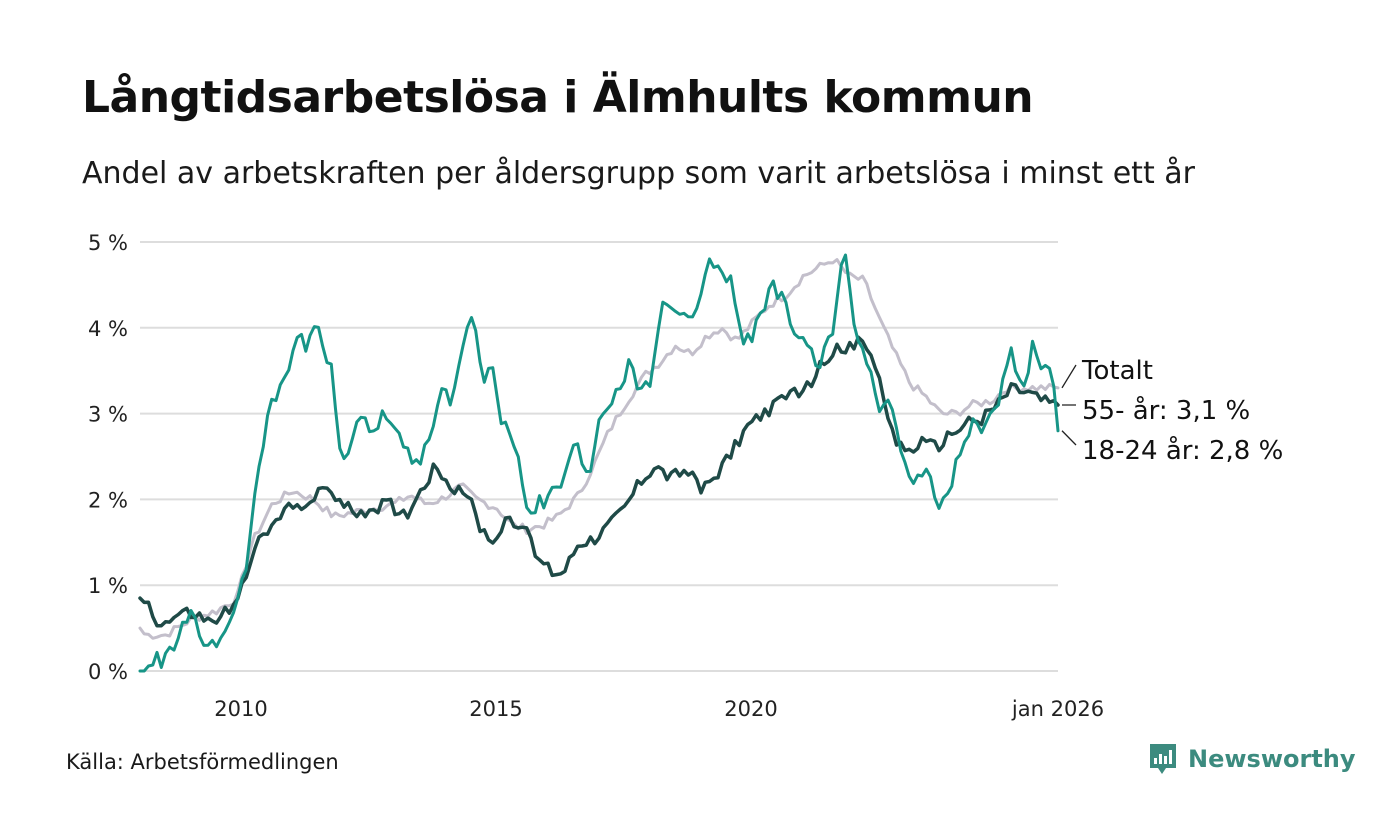  Describe the element at coordinates (202, 762) in the screenshot. I see `source-note: Källa: Arbetsförmedlingen` at that location.